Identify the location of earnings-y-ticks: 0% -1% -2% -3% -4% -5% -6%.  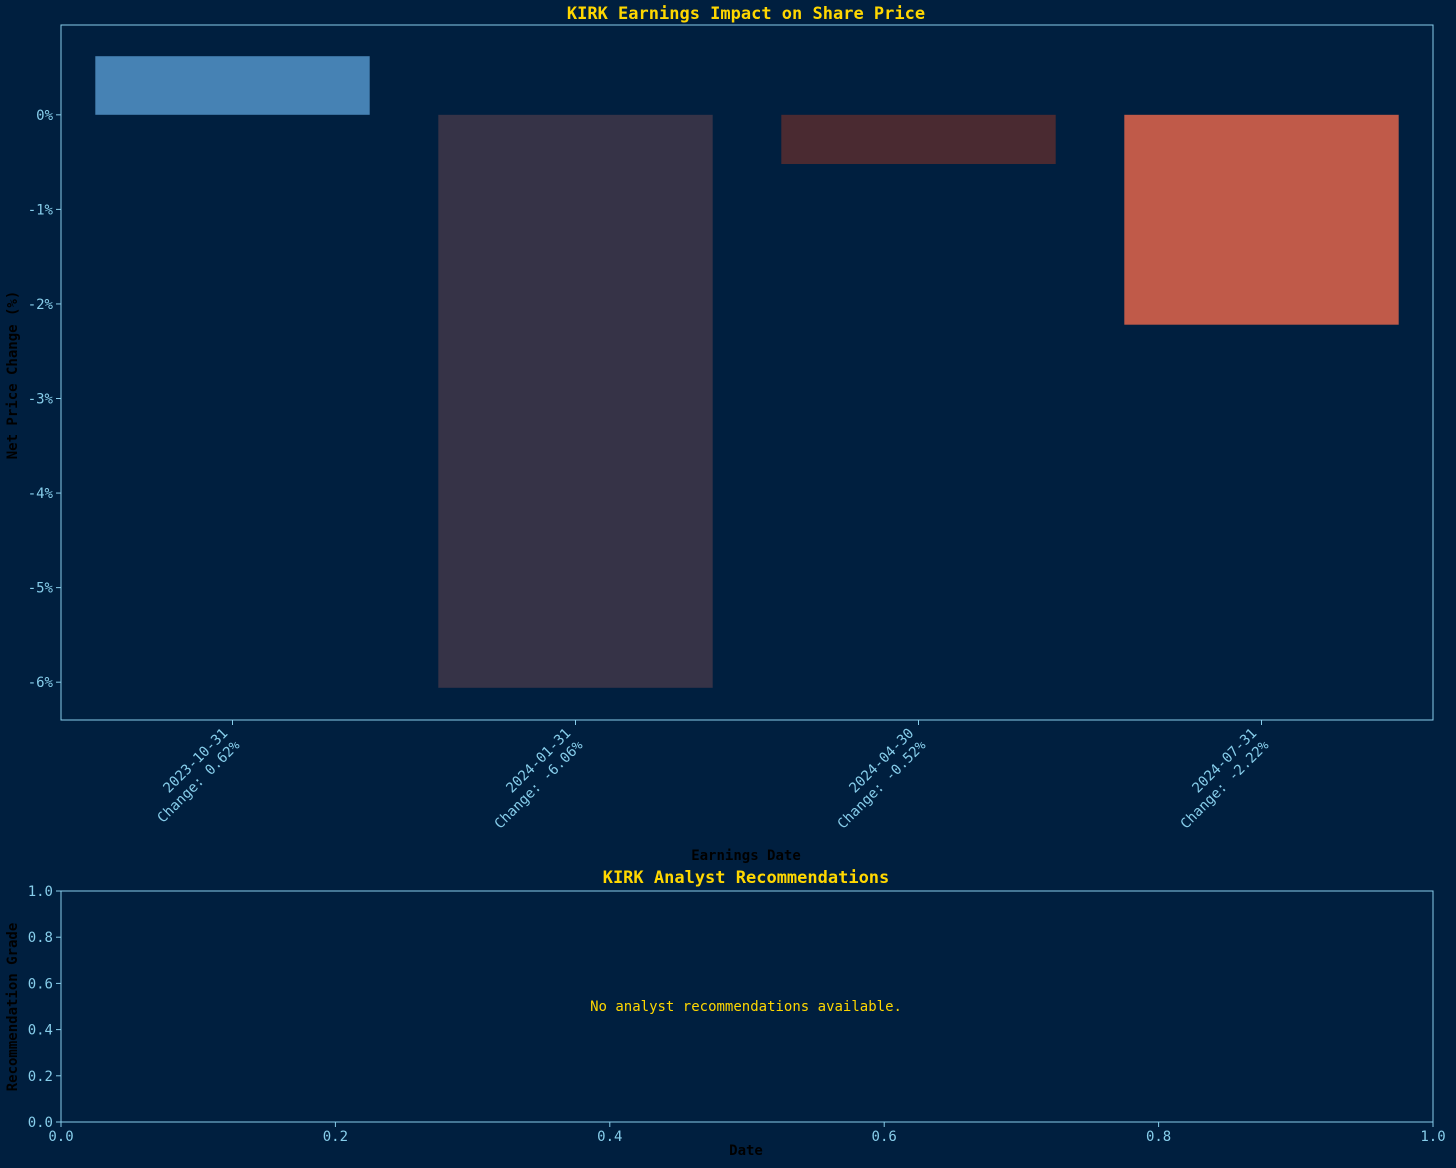
(44, 399).